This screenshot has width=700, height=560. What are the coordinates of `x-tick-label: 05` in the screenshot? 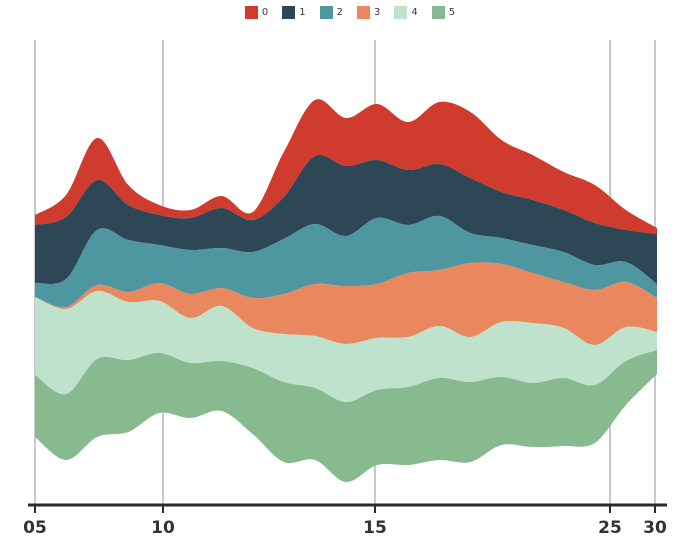 It's located at (35, 528).